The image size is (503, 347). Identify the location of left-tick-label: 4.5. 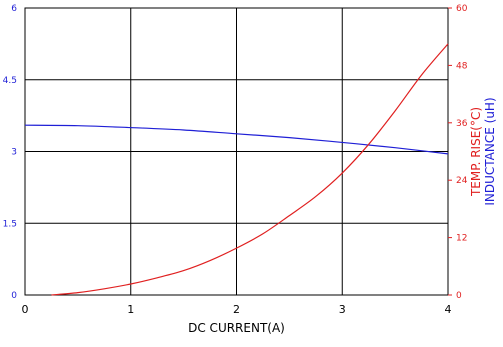
(10, 81).